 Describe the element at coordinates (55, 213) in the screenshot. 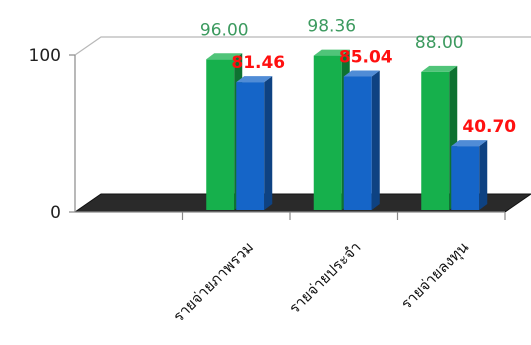

I see `y-tick-label: 0` at that location.